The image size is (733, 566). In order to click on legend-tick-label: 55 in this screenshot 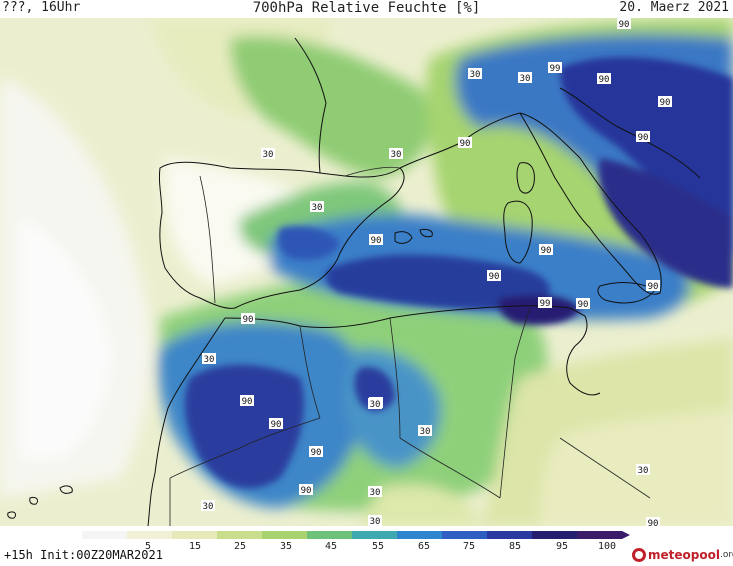, I will do `click(378, 546)`.